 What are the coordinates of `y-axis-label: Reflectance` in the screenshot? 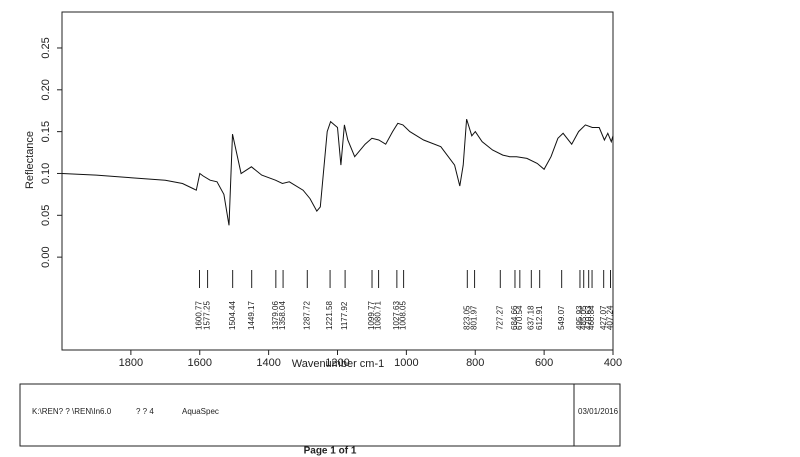 It's located at (30, 160).